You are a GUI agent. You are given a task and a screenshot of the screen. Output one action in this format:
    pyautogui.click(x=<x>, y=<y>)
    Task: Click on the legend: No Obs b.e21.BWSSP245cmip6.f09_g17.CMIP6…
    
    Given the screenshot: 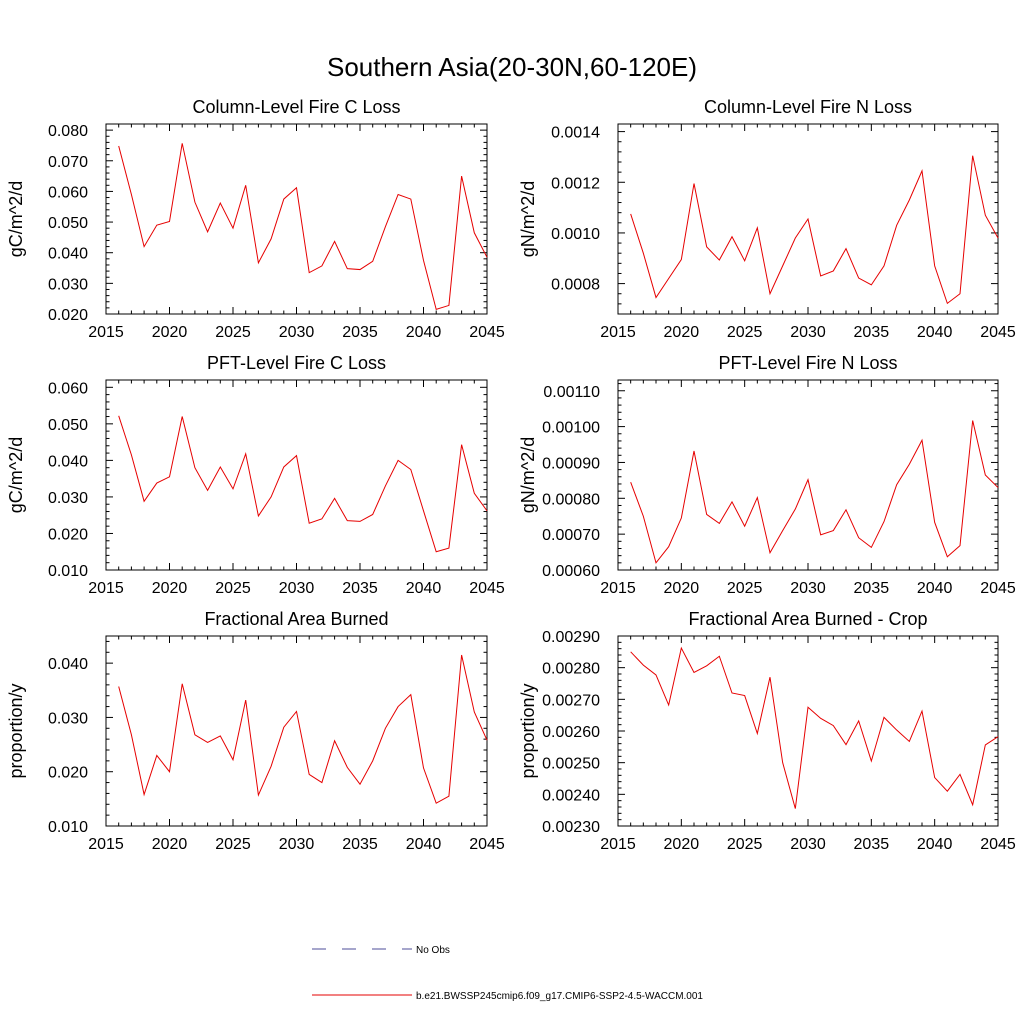 What is the action you would take?
    pyautogui.click(x=507, y=973)
    